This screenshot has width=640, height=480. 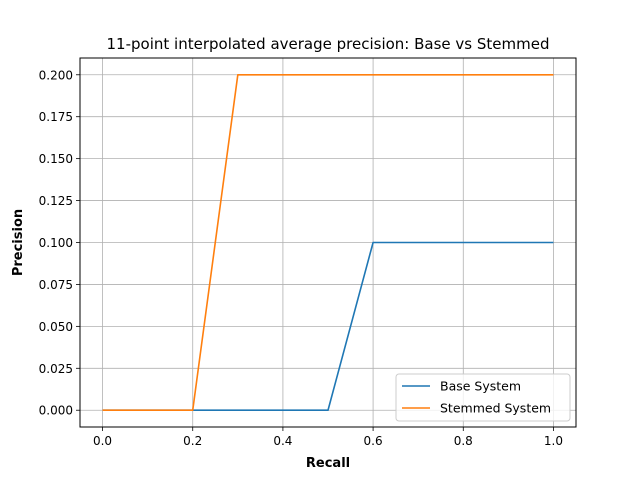 I want to click on y-axis-label: Precision, so click(x=18, y=242).